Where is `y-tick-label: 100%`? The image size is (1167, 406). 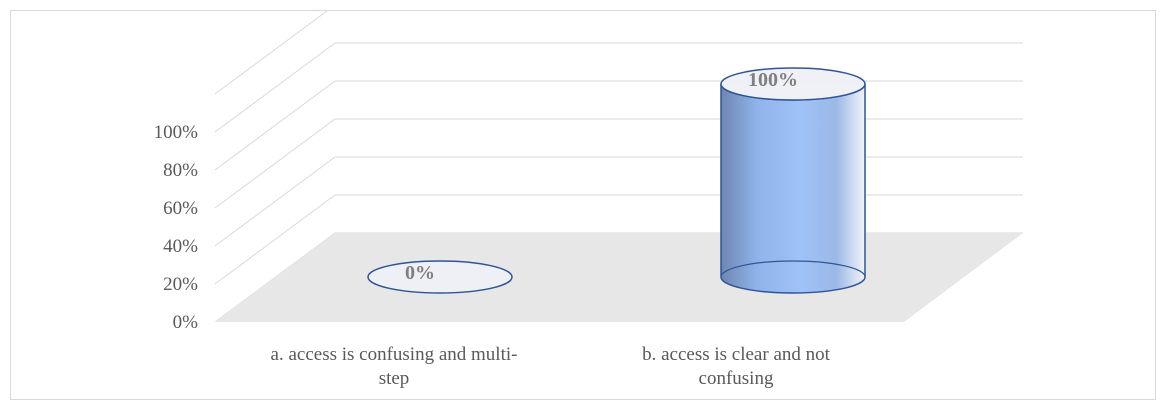
y-tick-label: 100% is located at coordinates (176, 132).